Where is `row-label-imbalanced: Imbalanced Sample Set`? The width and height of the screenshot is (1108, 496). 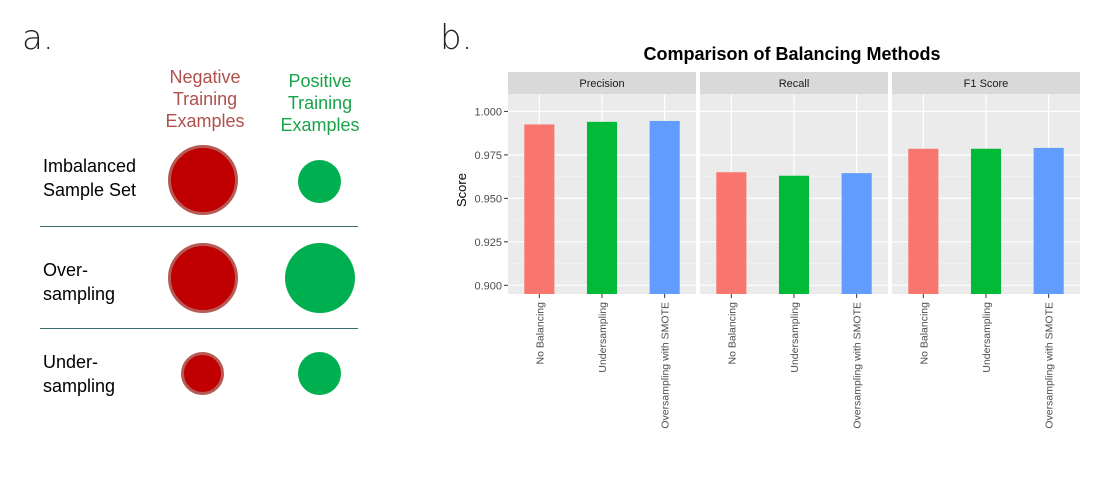 row-label-imbalanced: Imbalanced Sample Set is located at coordinates (90, 178).